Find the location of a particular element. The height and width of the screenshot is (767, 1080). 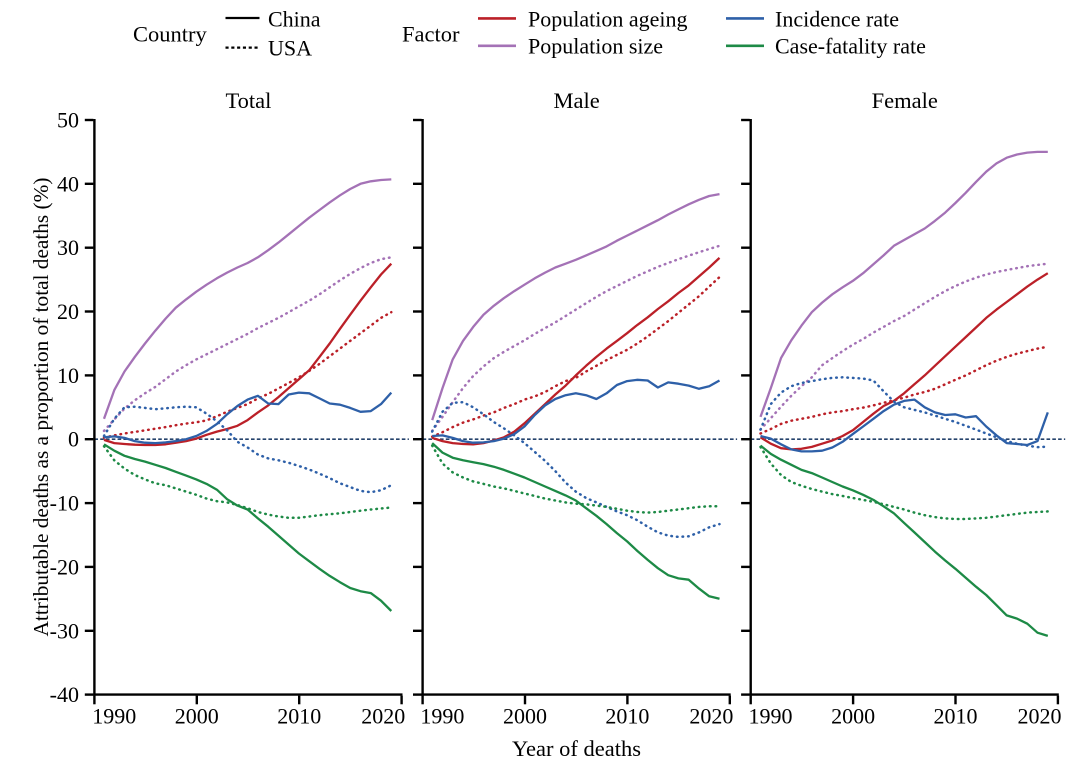

svg-text: USA is located at coordinates (290, 48).